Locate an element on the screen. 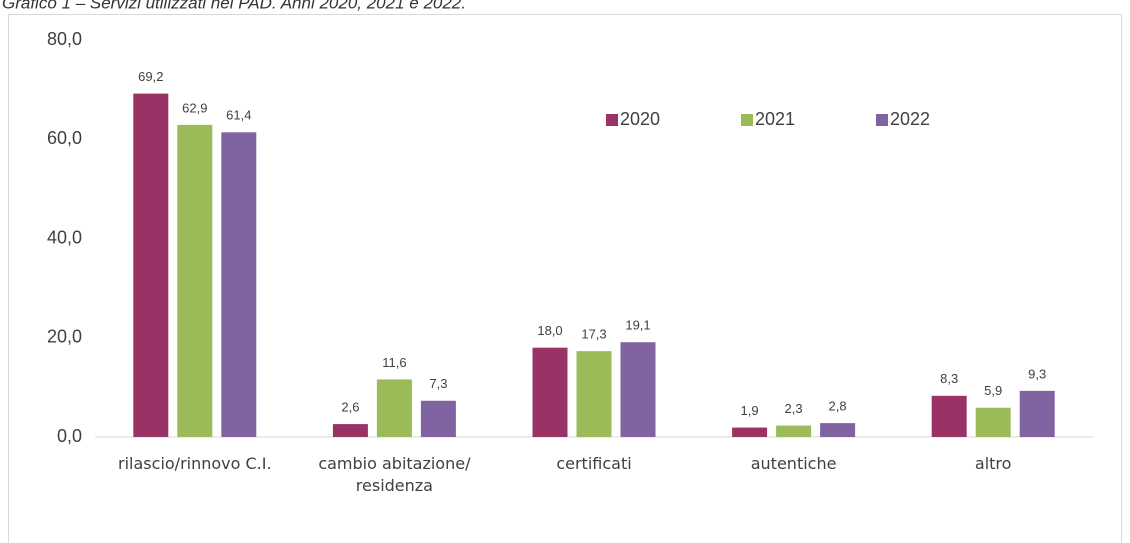 The height and width of the screenshot is (543, 1130). value-label: 5,9 is located at coordinates (993, 390).